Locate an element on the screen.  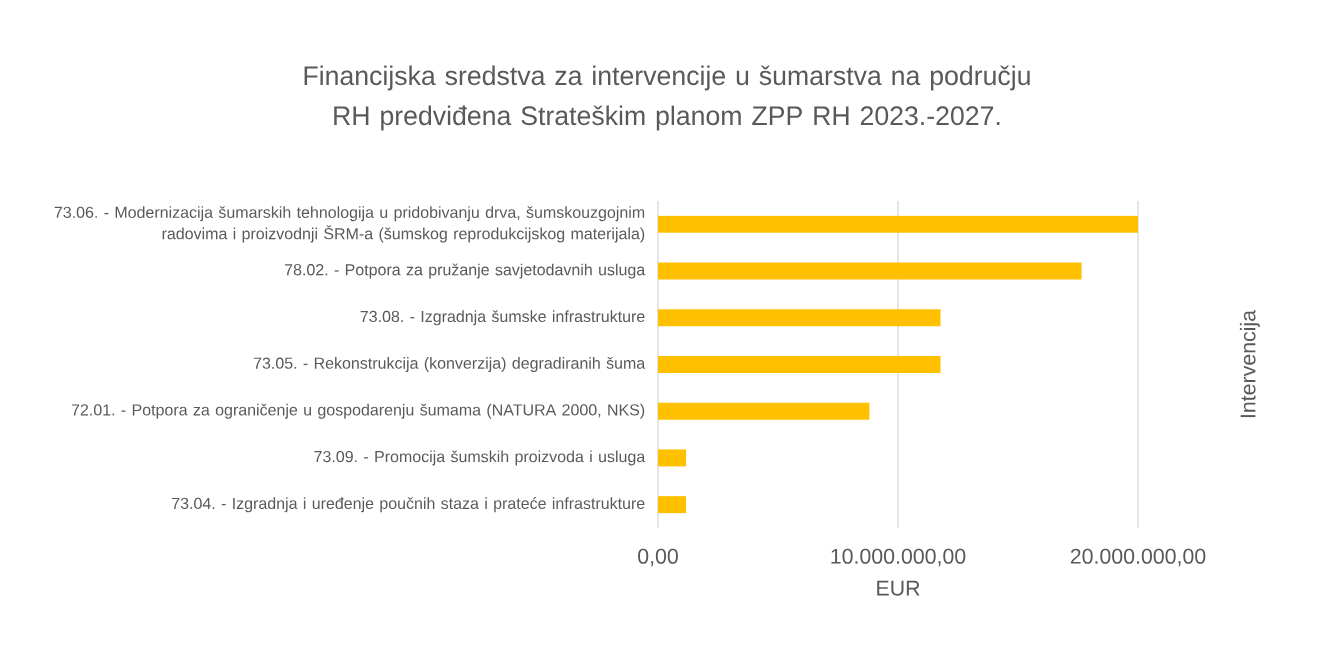
y-tick-label: 73.08. - Izgradnja šumske infrastrukture is located at coordinates (502, 318).